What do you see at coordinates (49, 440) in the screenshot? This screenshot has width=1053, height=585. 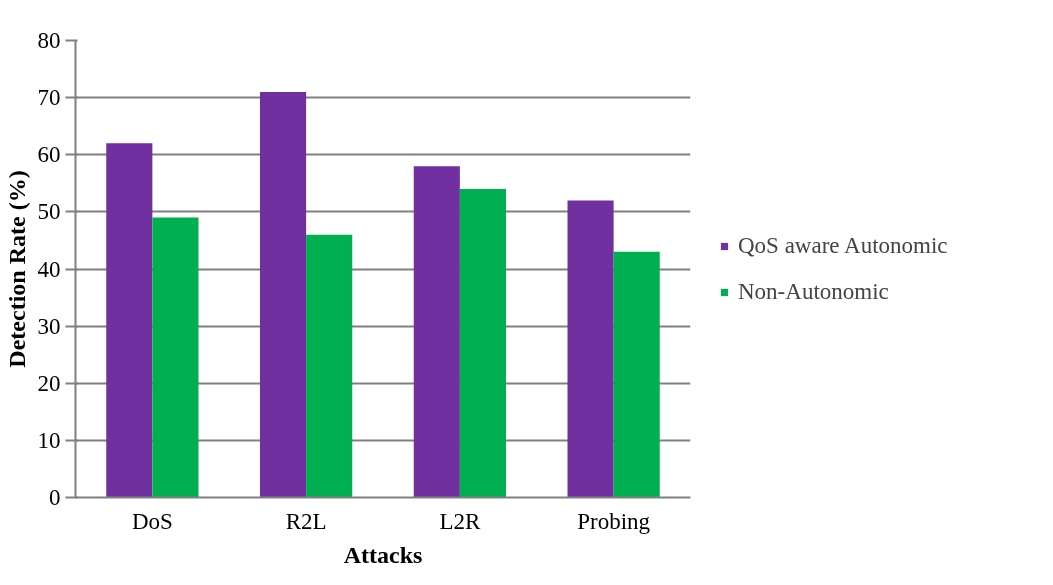 I see `y-tick-label: 10` at bounding box center [49, 440].